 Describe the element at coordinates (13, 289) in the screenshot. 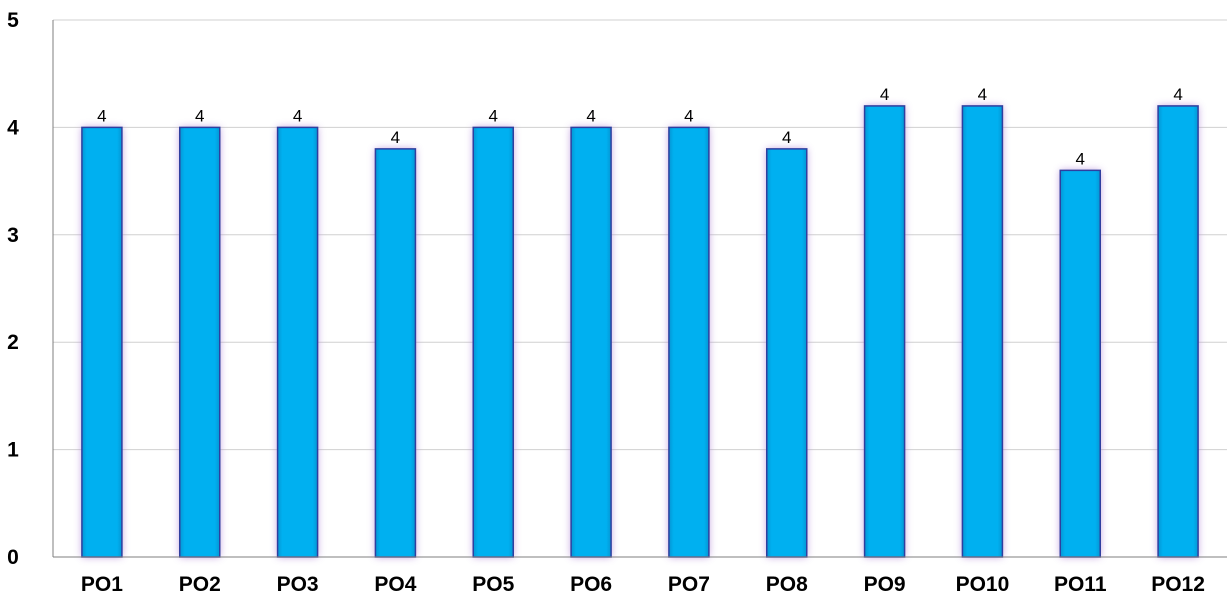

I see `y-tick-labels: 0 1 2 3 4 5` at that location.